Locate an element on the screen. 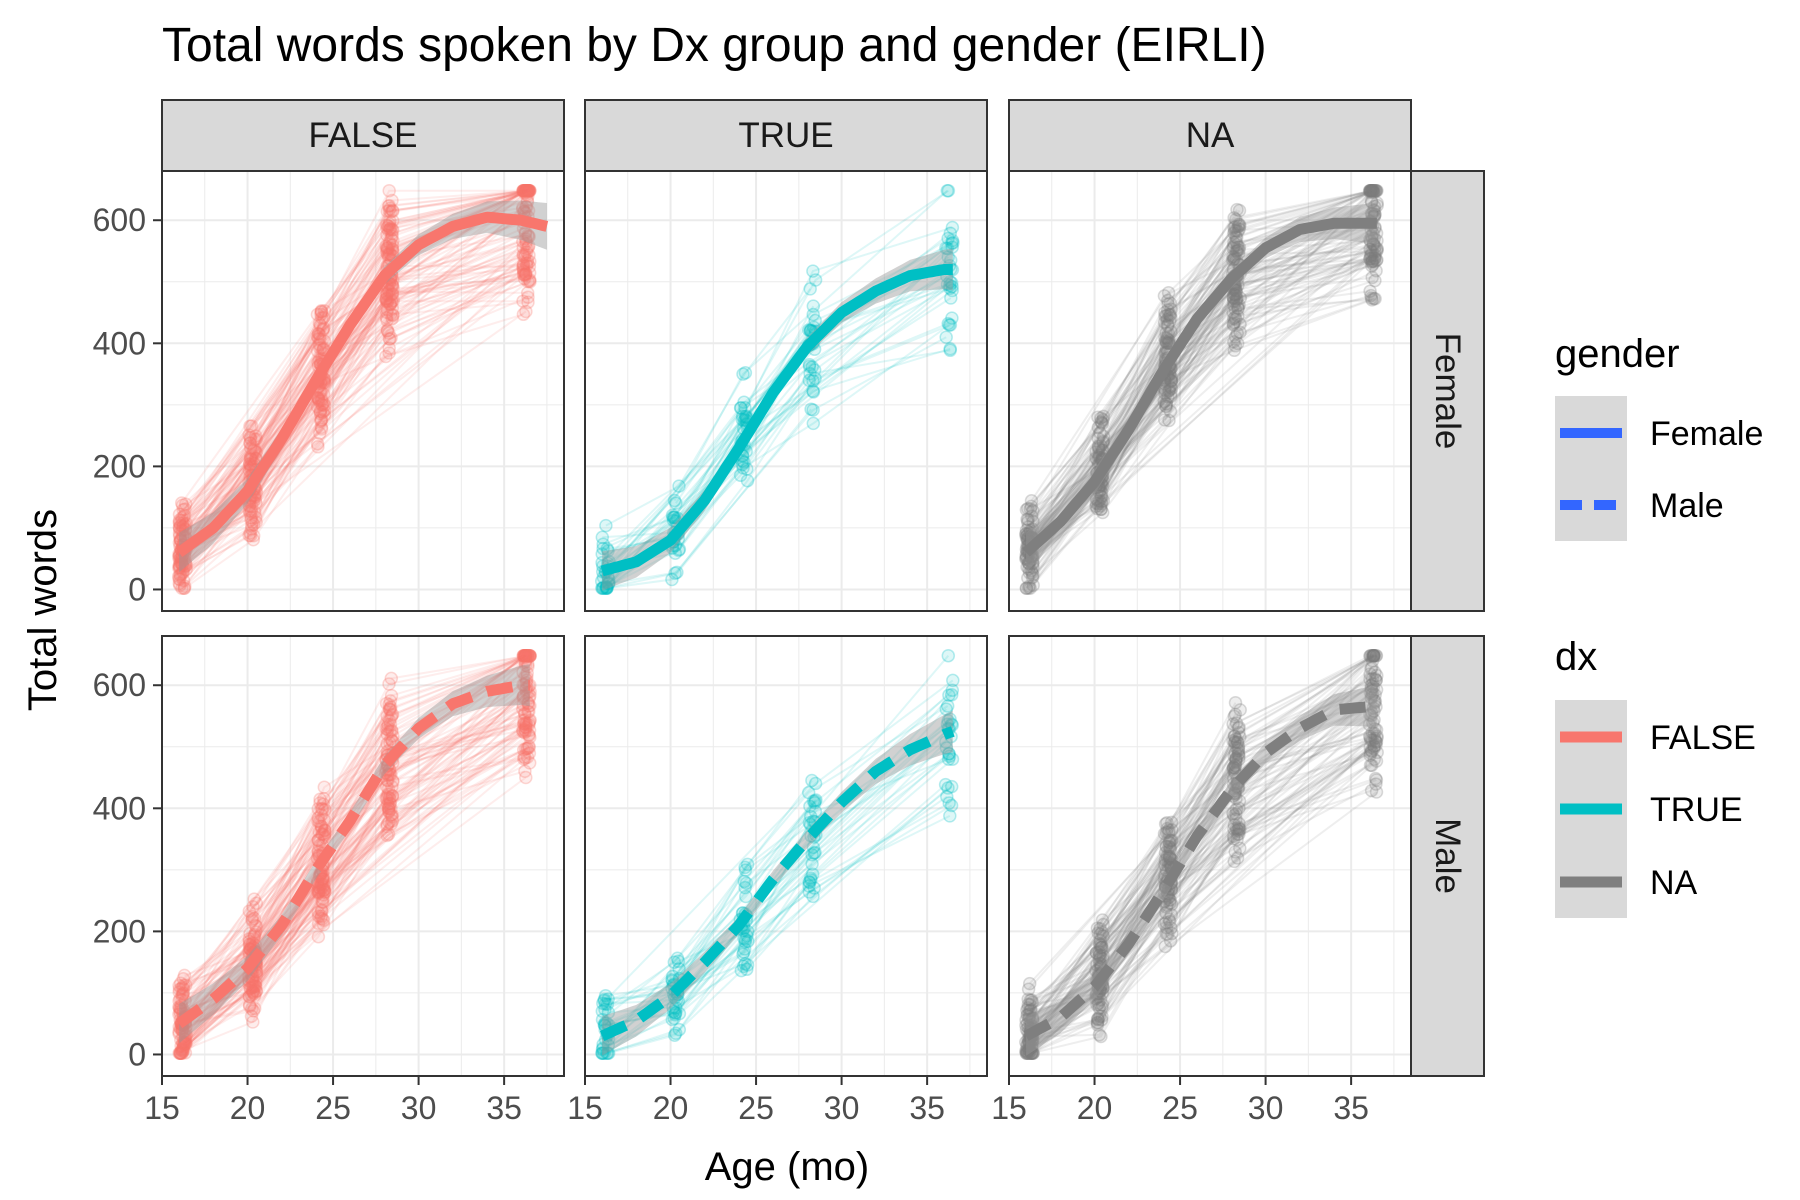  x-tick-label: 25 is located at coordinates (333, 1108).